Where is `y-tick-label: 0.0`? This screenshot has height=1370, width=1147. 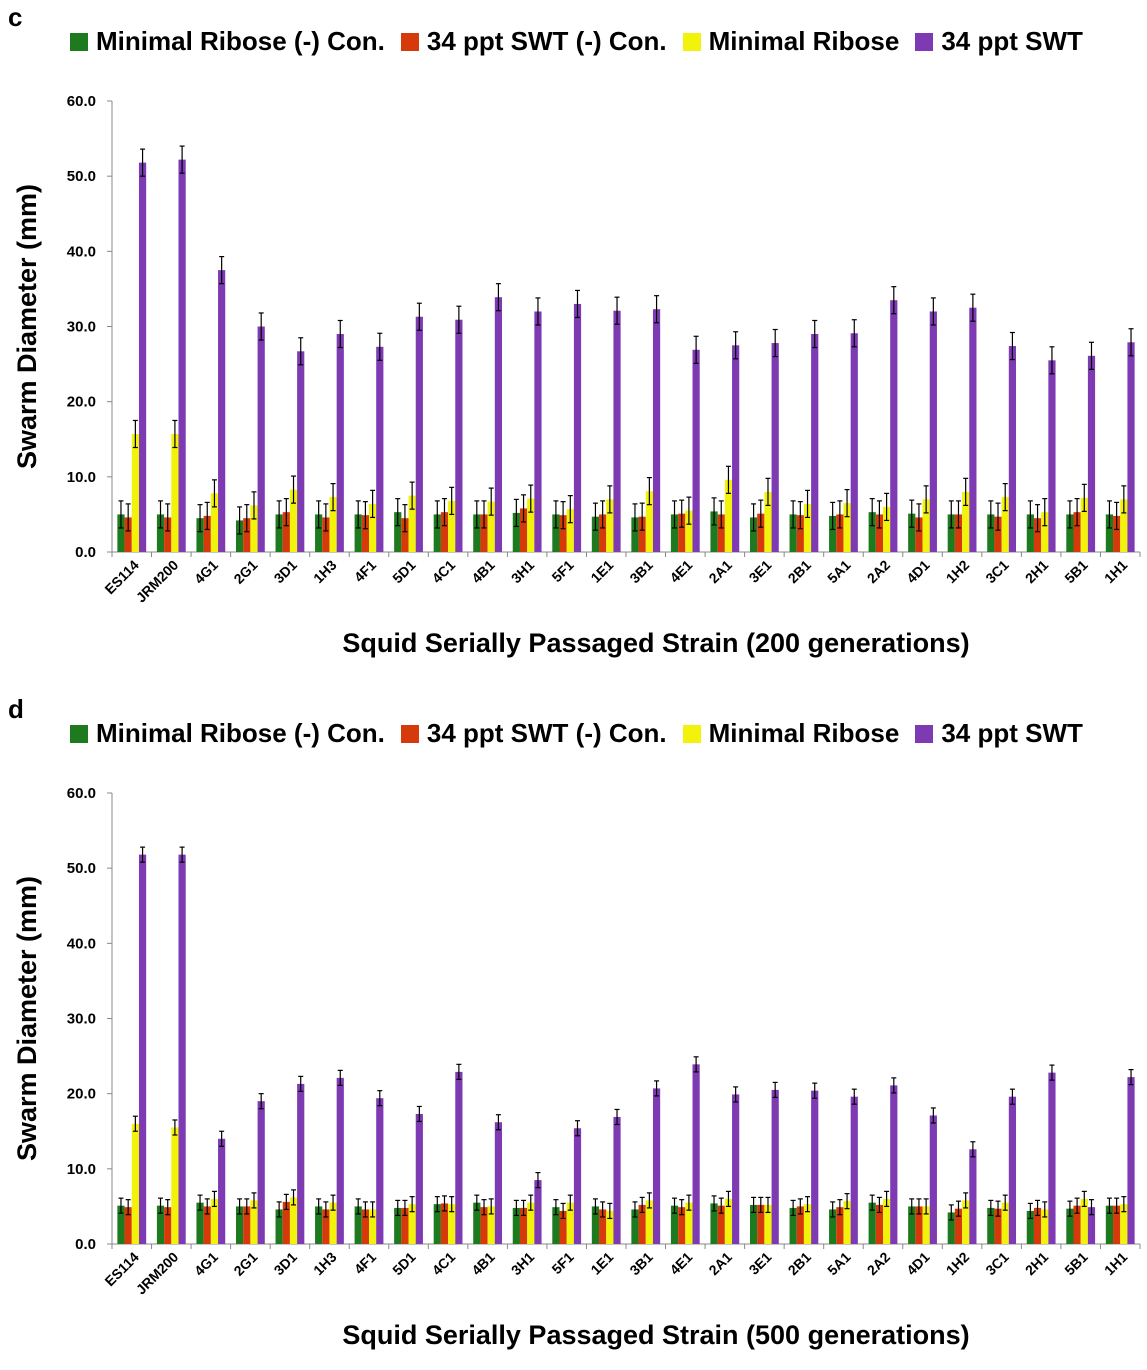 y-tick-label: 0.0 is located at coordinates (85, 1244).